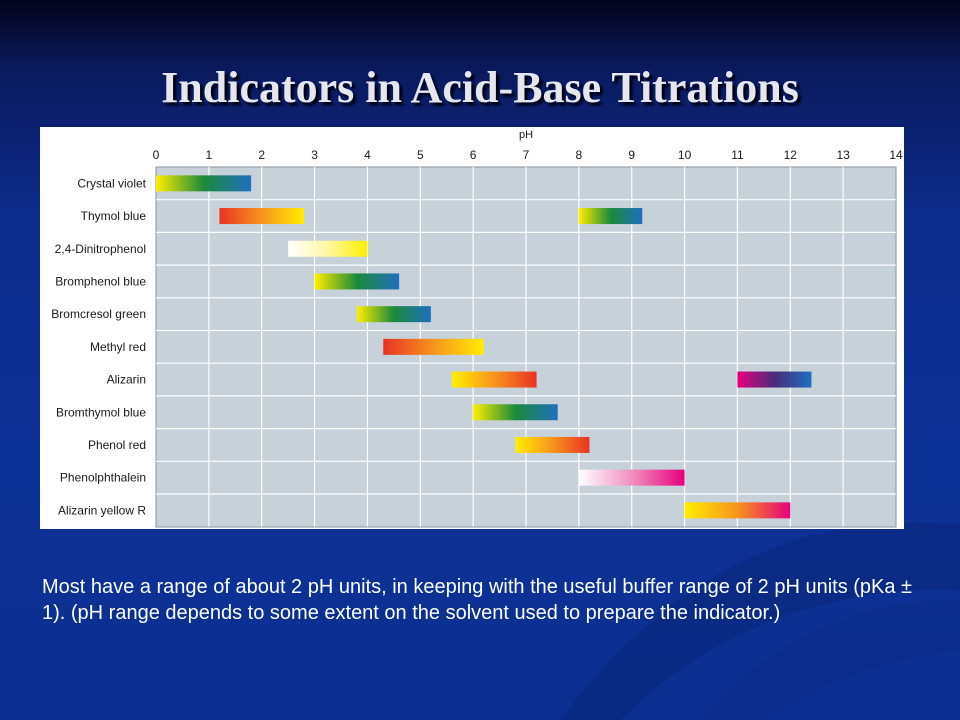  What do you see at coordinates (791, 155) in the screenshot?
I see `x-tick-label: 12` at bounding box center [791, 155].